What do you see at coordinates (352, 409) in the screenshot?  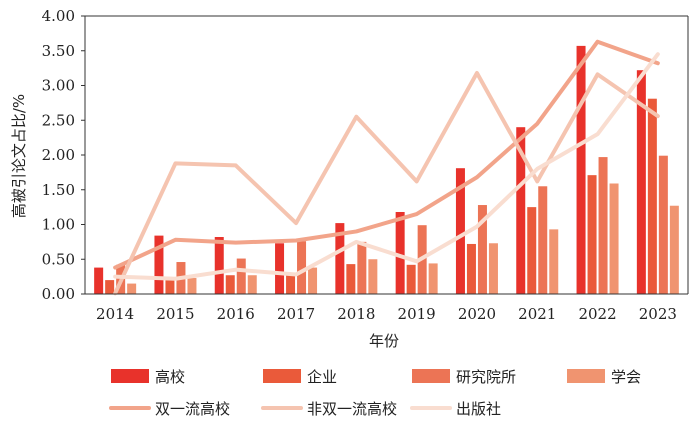 I see `legend-label: 非双一流高校` at bounding box center [352, 409].